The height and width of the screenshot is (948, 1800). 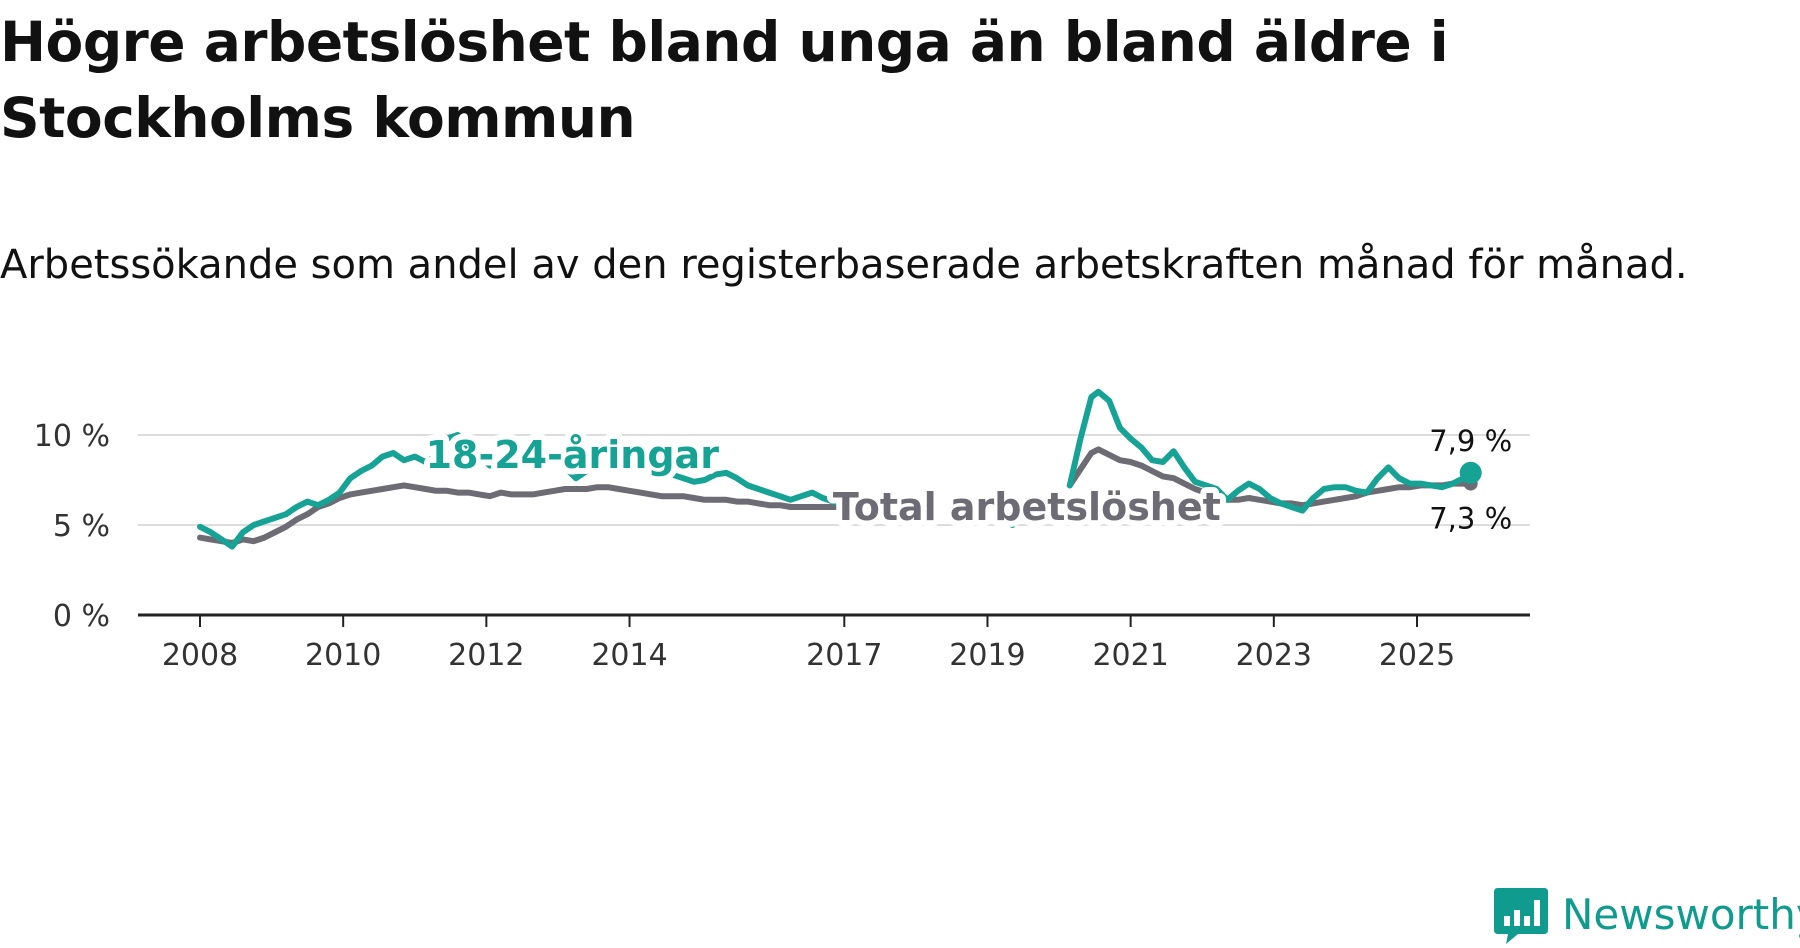 I want to click on series-annotation-halo: Total arbetslöshet, so click(x=1027, y=507).